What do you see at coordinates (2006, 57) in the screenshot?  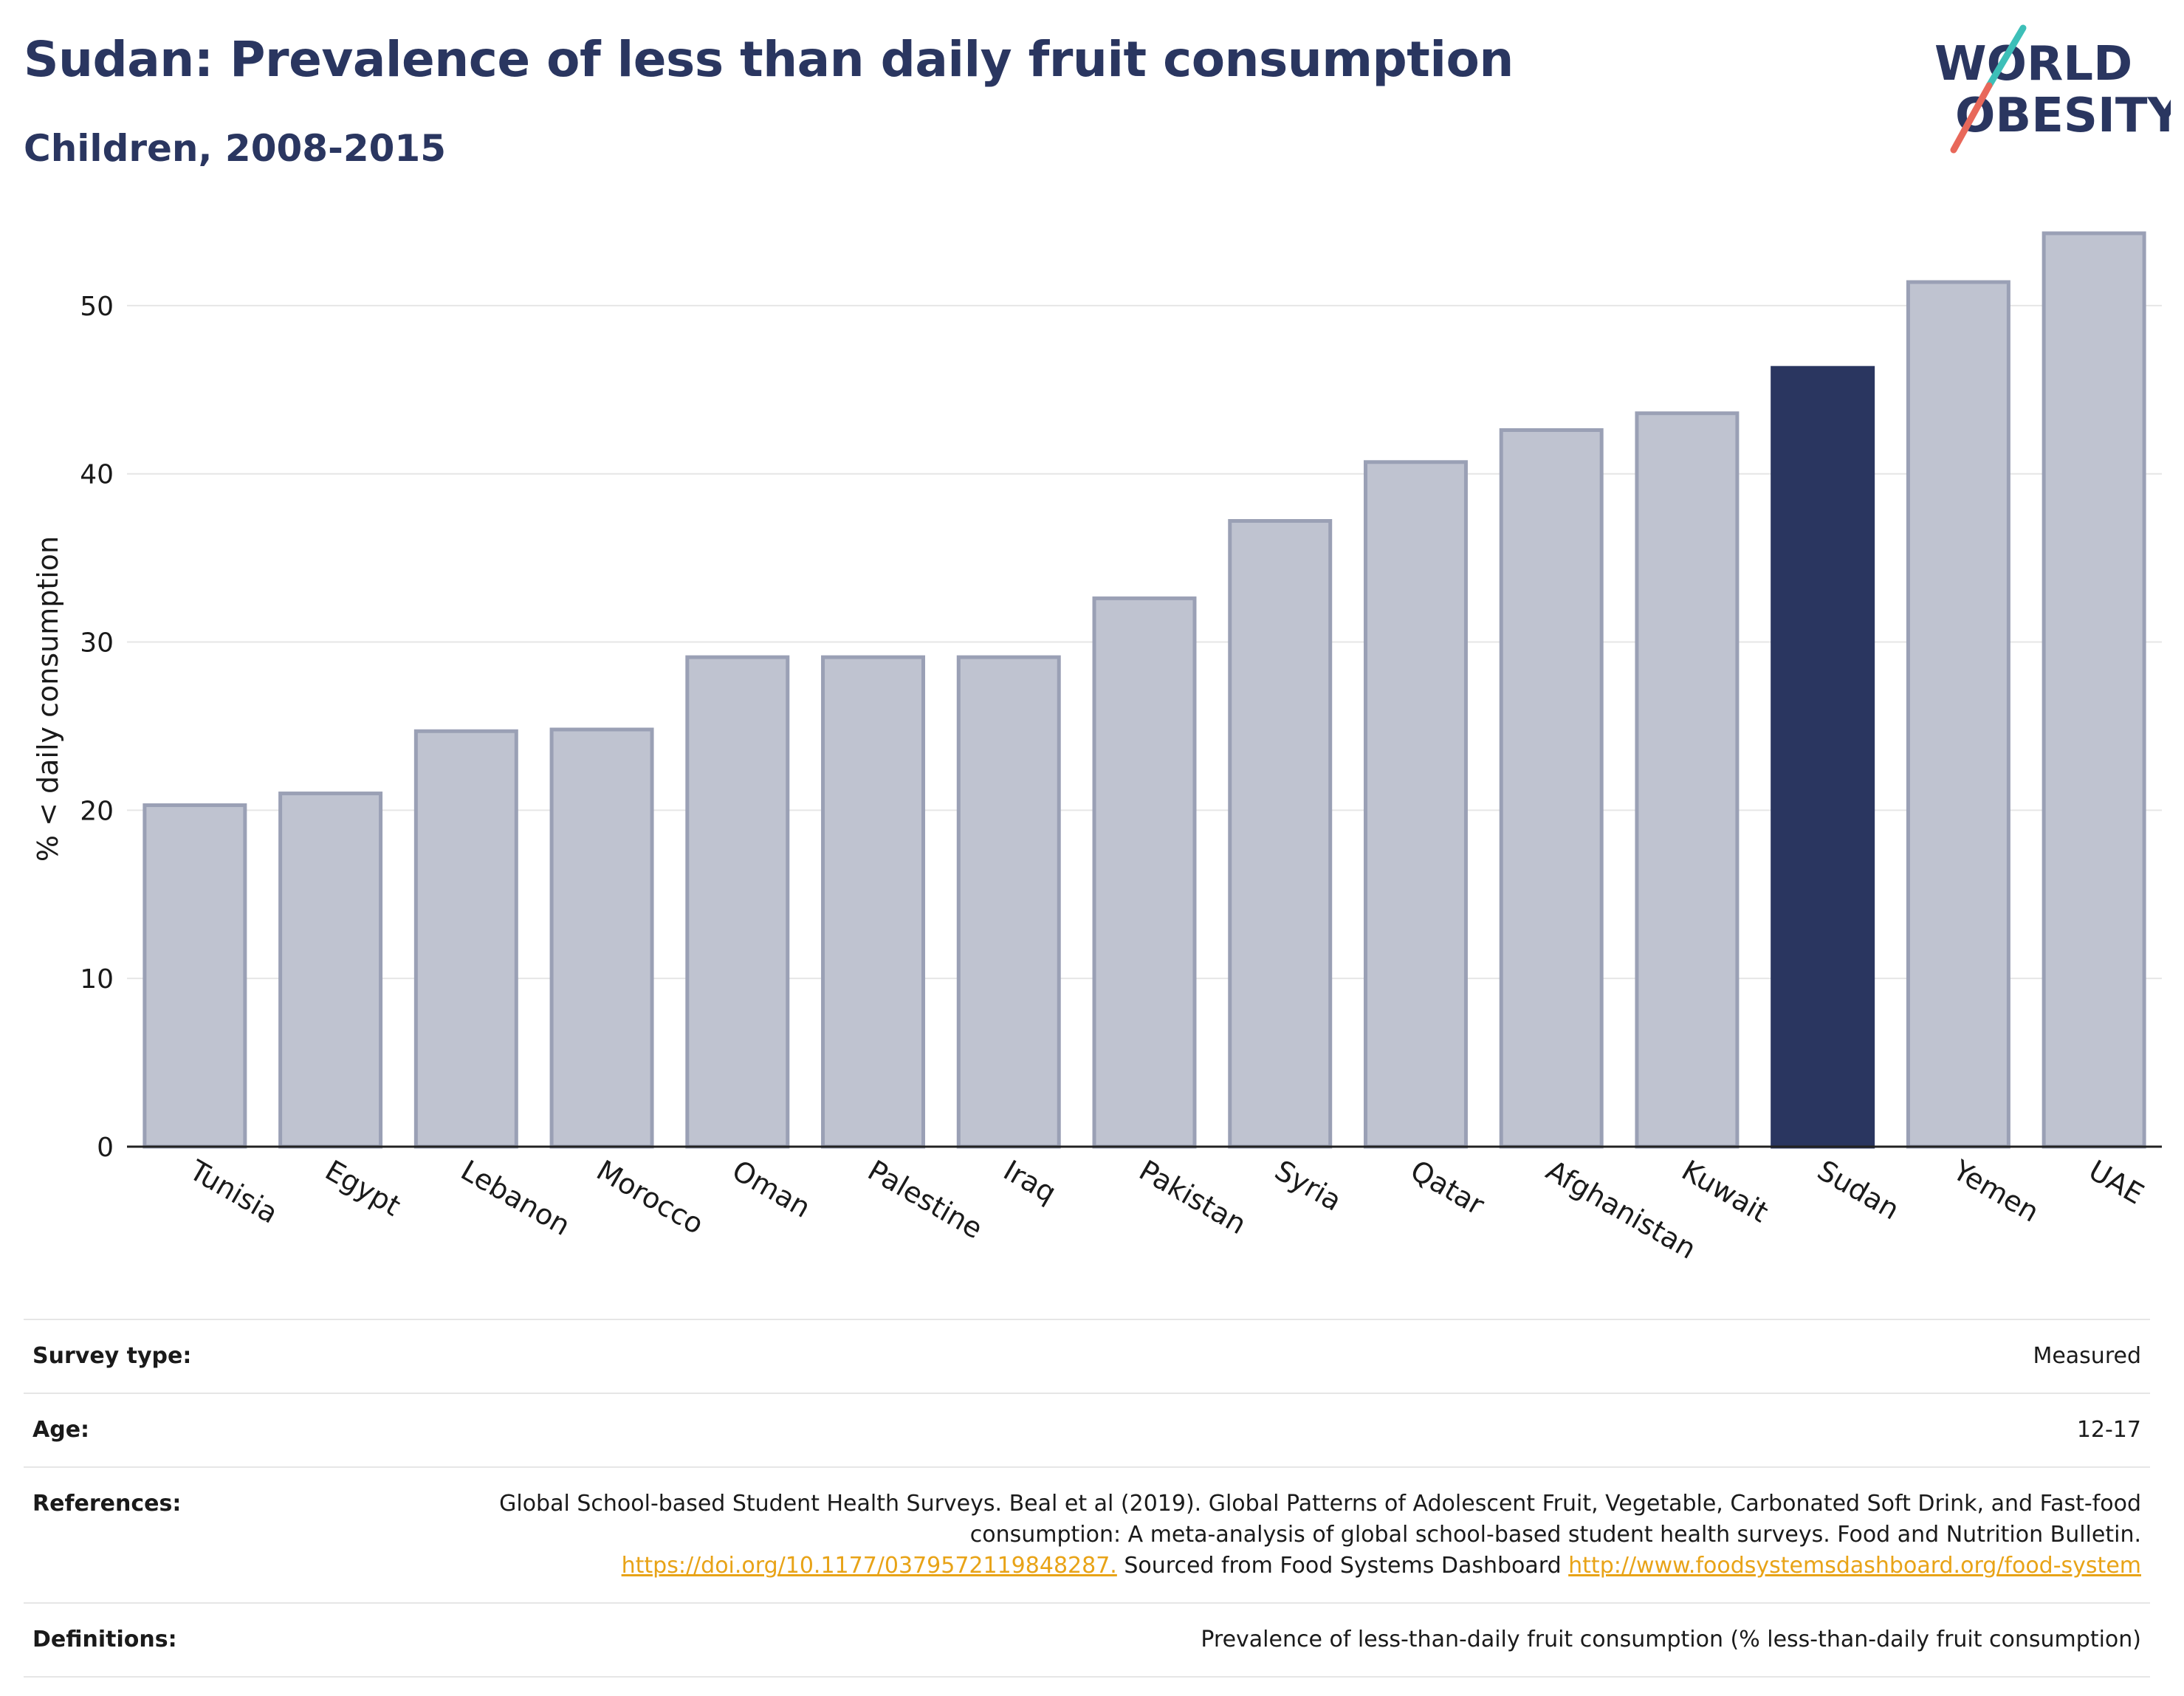 I see `logo-slash-top` at bounding box center [2006, 57].